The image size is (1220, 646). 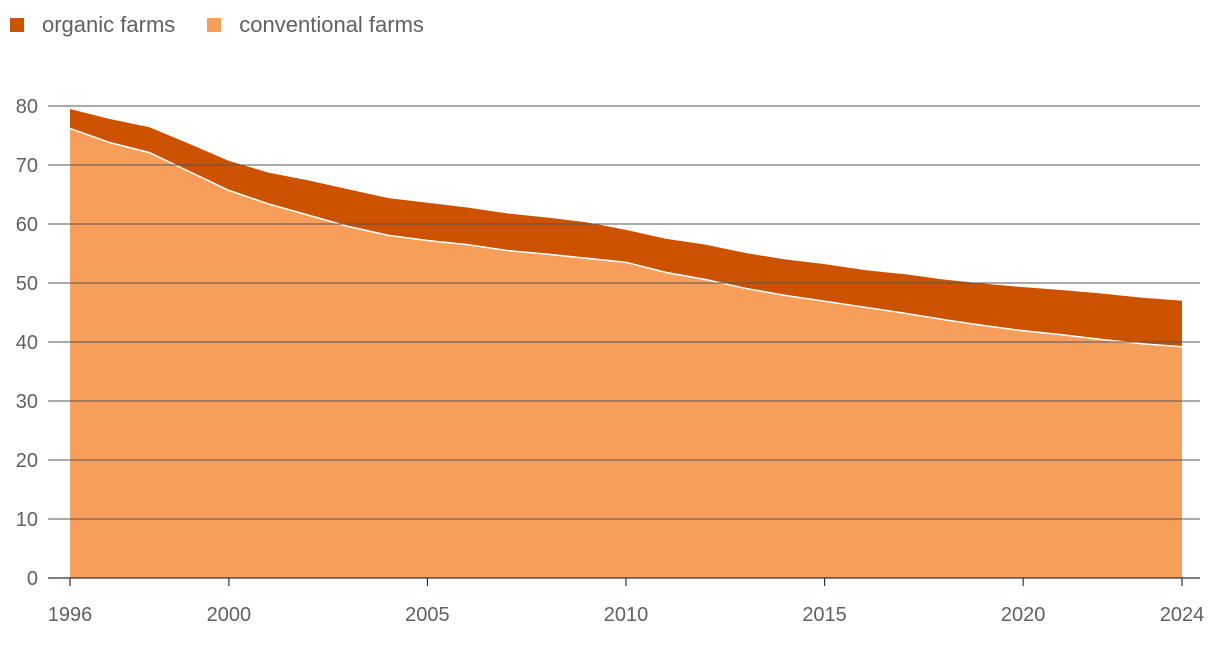 I want to click on legend-swatch-conventional, so click(x=214, y=25).